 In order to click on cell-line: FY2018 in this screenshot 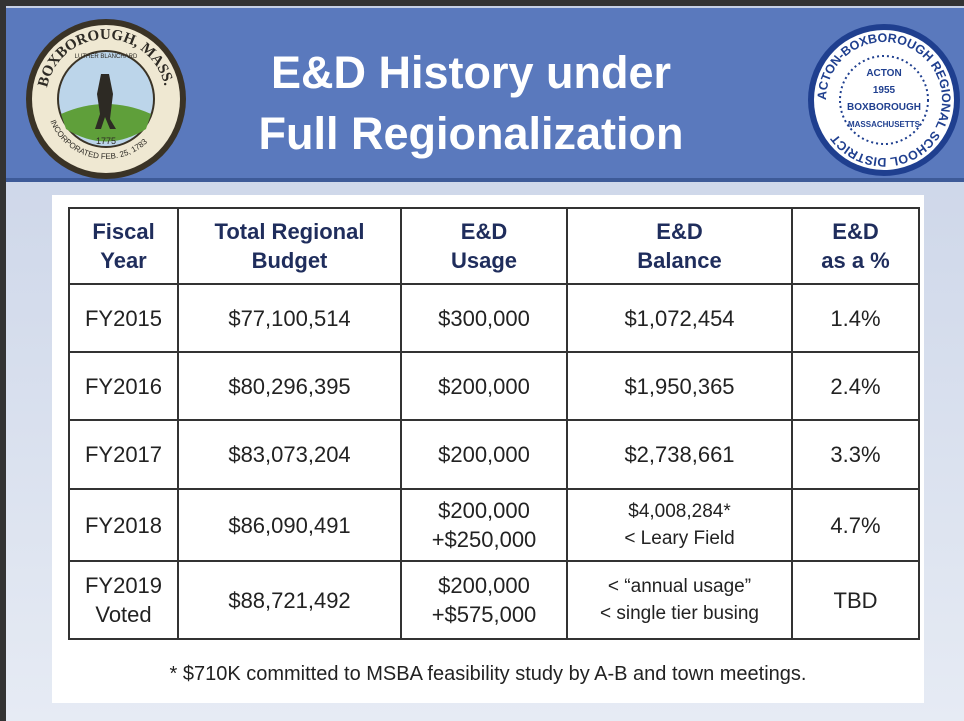, I will do `click(123, 525)`.